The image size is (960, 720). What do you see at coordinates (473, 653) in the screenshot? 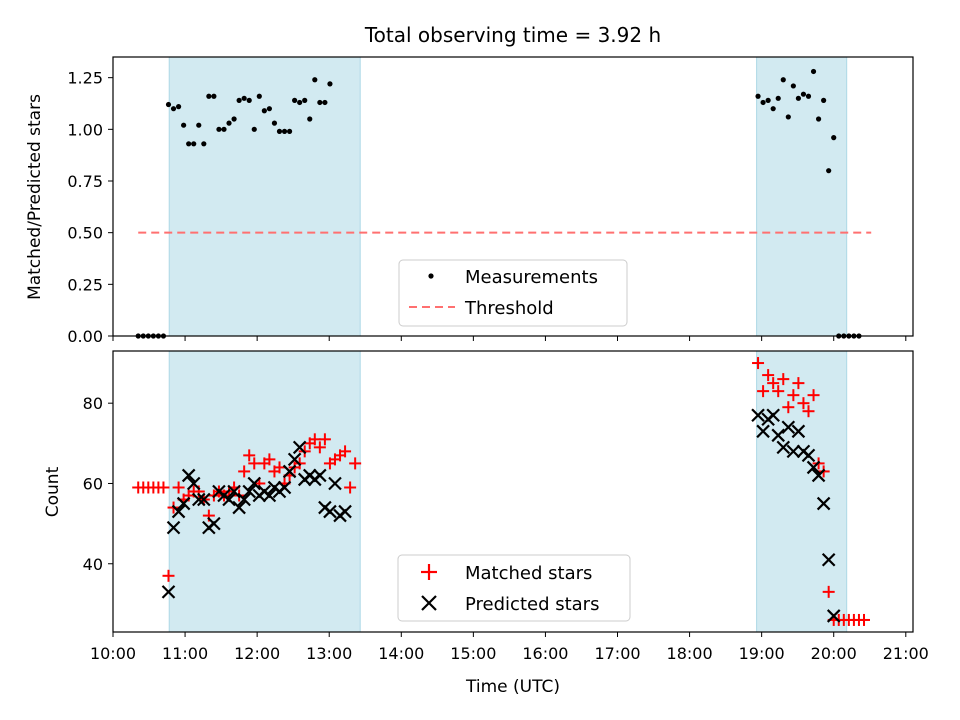
I see `x-tick-label: 15:00` at bounding box center [473, 653].